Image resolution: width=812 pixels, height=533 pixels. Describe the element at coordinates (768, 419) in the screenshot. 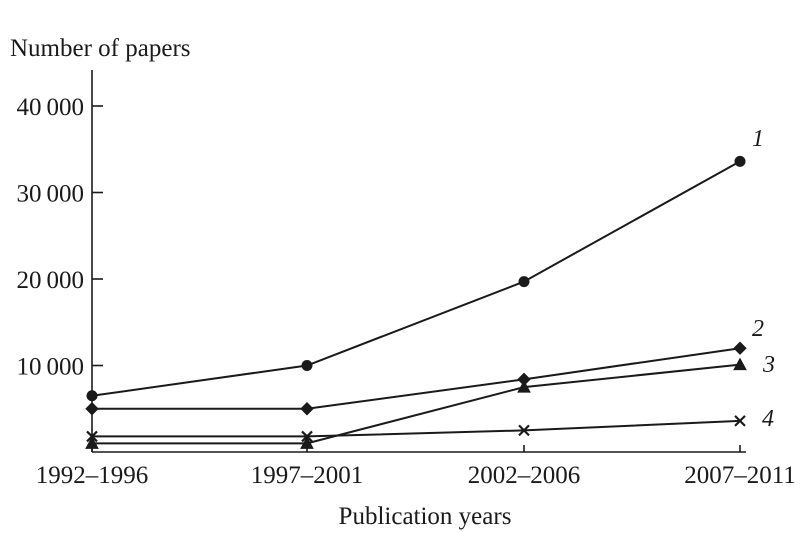

I see `series-label: 4` at that location.